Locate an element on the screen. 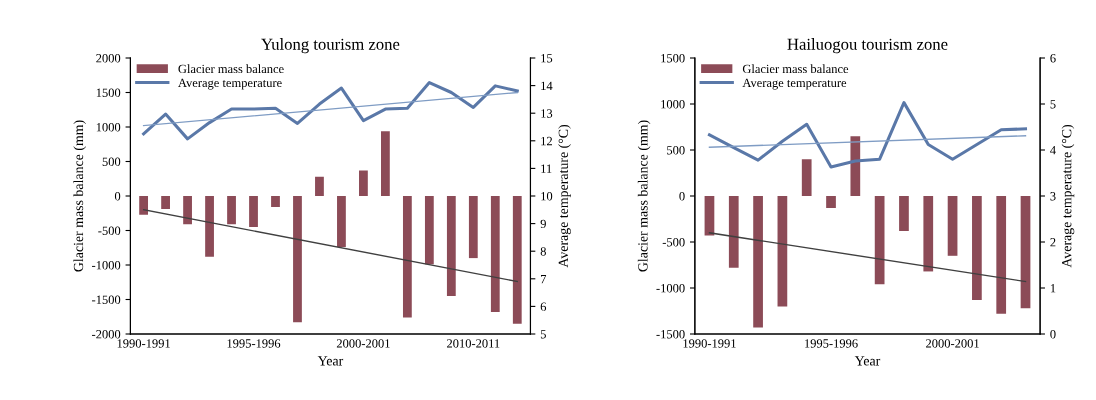 The height and width of the screenshot is (400, 1096). y-tick-label: -2000 is located at coordinates (106, 334).